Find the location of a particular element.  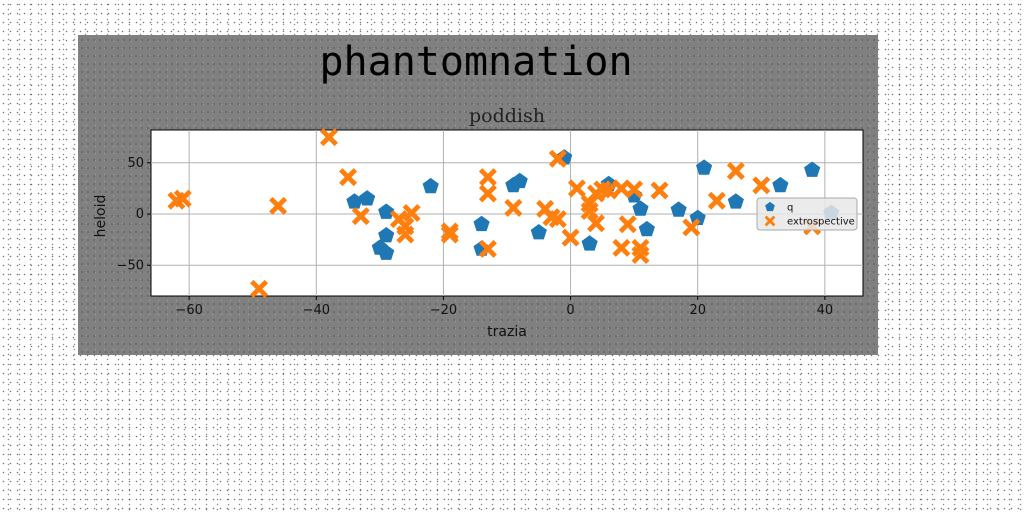

legend: q extrospective is located at coordinates (807, 214).